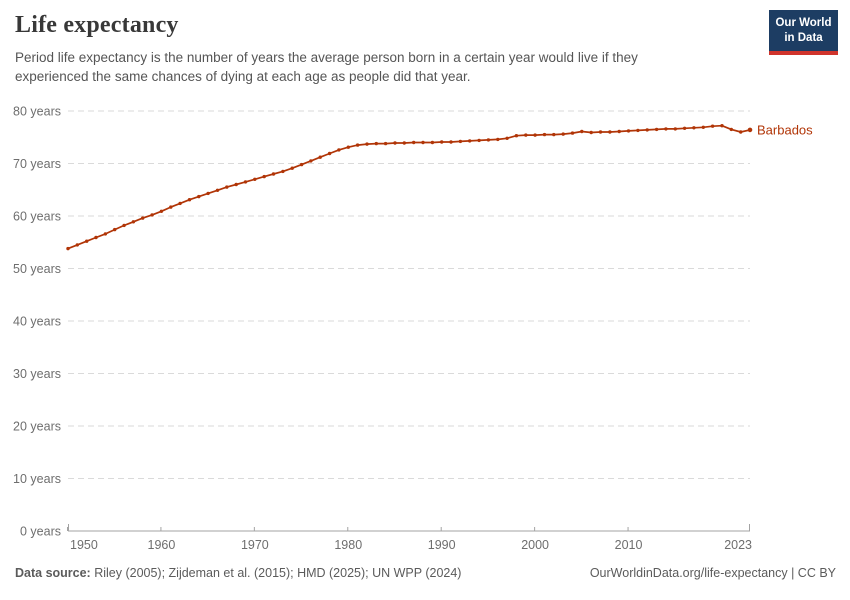  I want to click on y-tick-label: 50 years, so click(37, 269).